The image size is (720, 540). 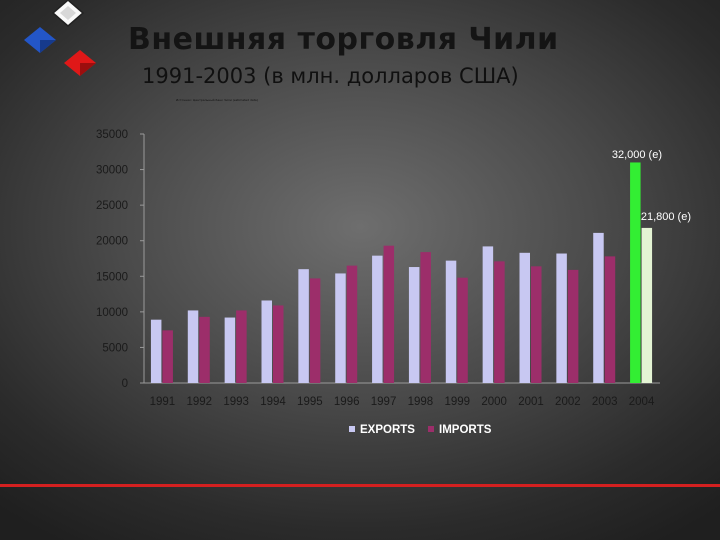 What do you see at coordinates (330, 76) in the screenshot?
I see `slide-subtitle: 1991-2003 (в млн. долларов США)` at bounding box center [330, 76].